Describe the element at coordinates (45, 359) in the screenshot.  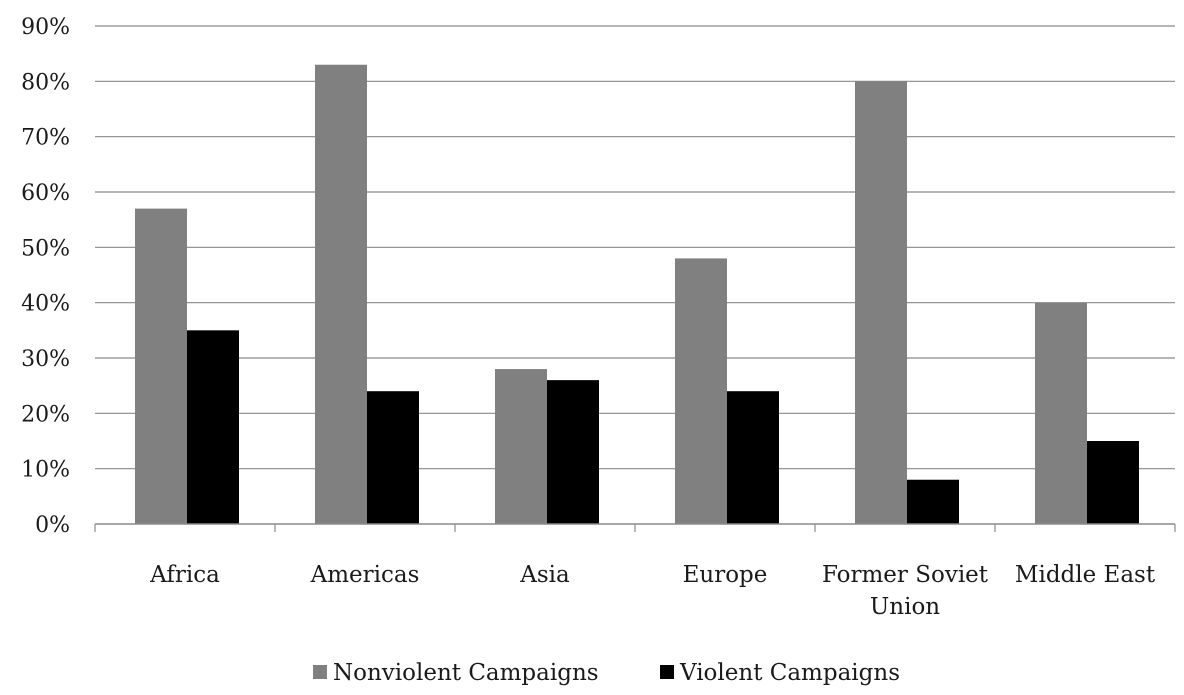
I see `y-tick-label: 30%` at that location.